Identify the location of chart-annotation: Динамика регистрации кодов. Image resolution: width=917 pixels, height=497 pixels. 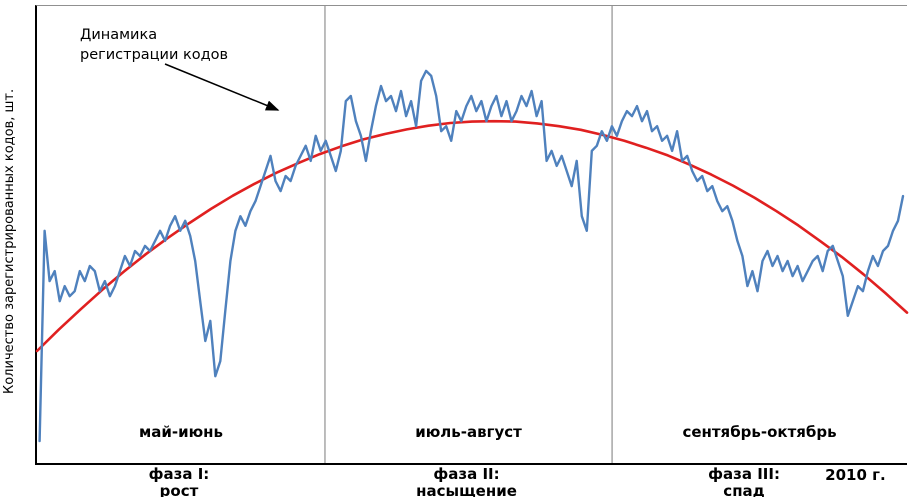
(154, 45).